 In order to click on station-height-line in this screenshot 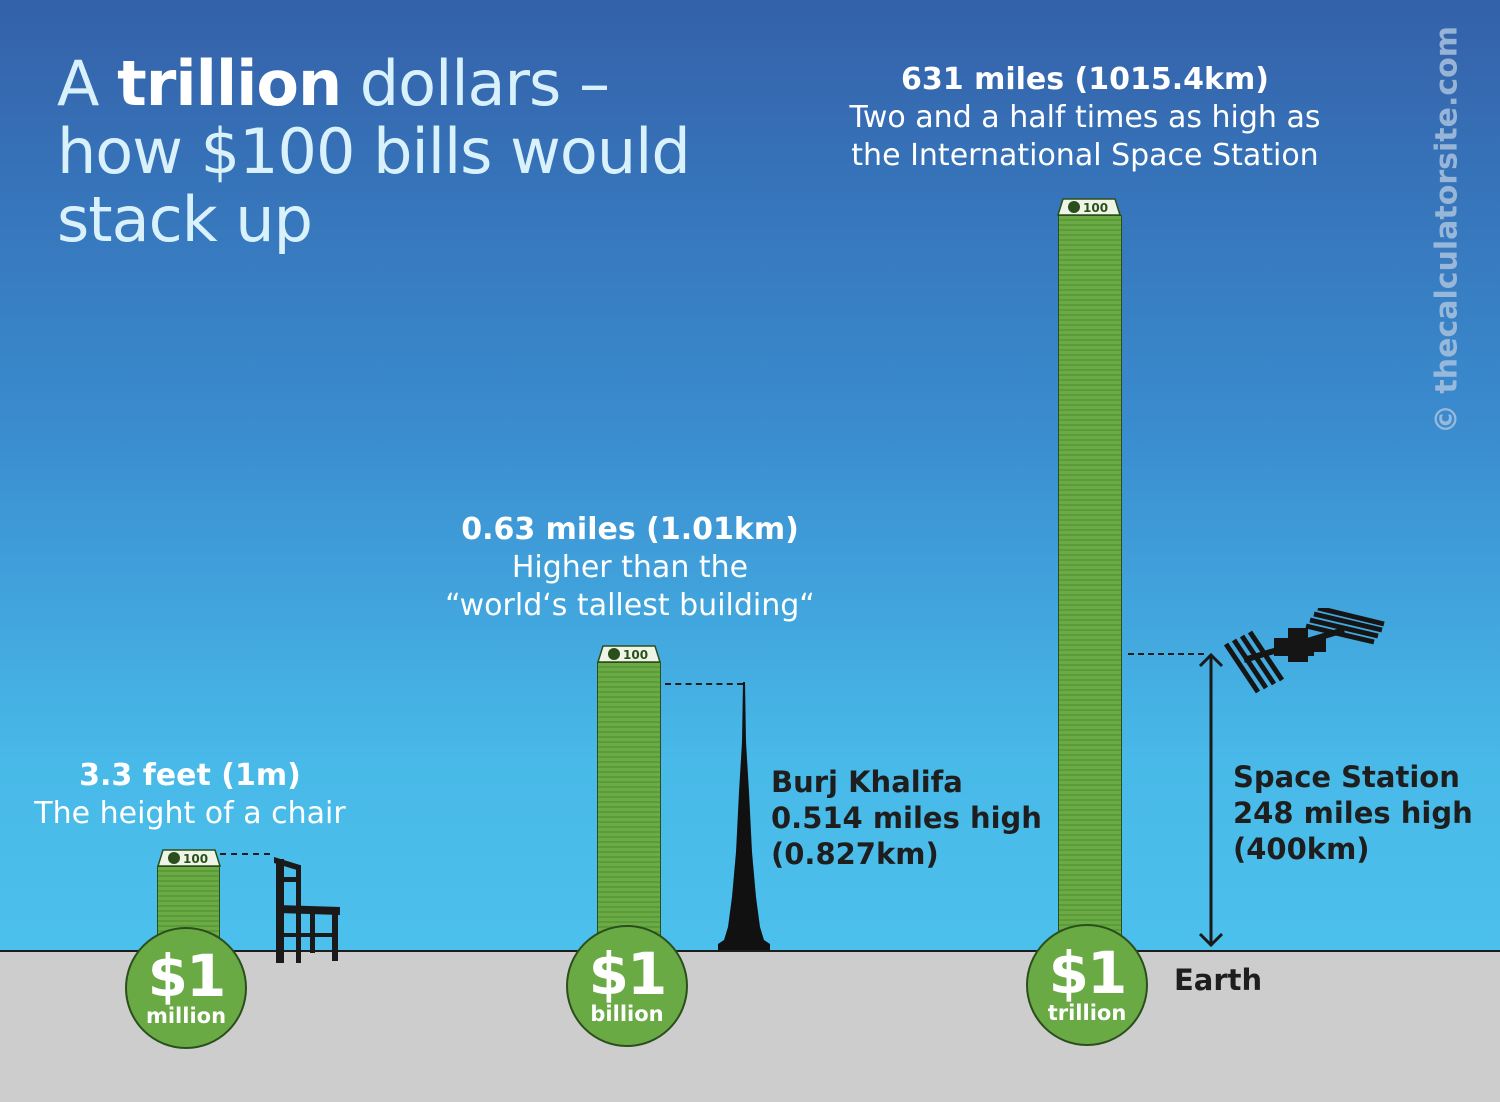, I will do `click(1166, 654)`.